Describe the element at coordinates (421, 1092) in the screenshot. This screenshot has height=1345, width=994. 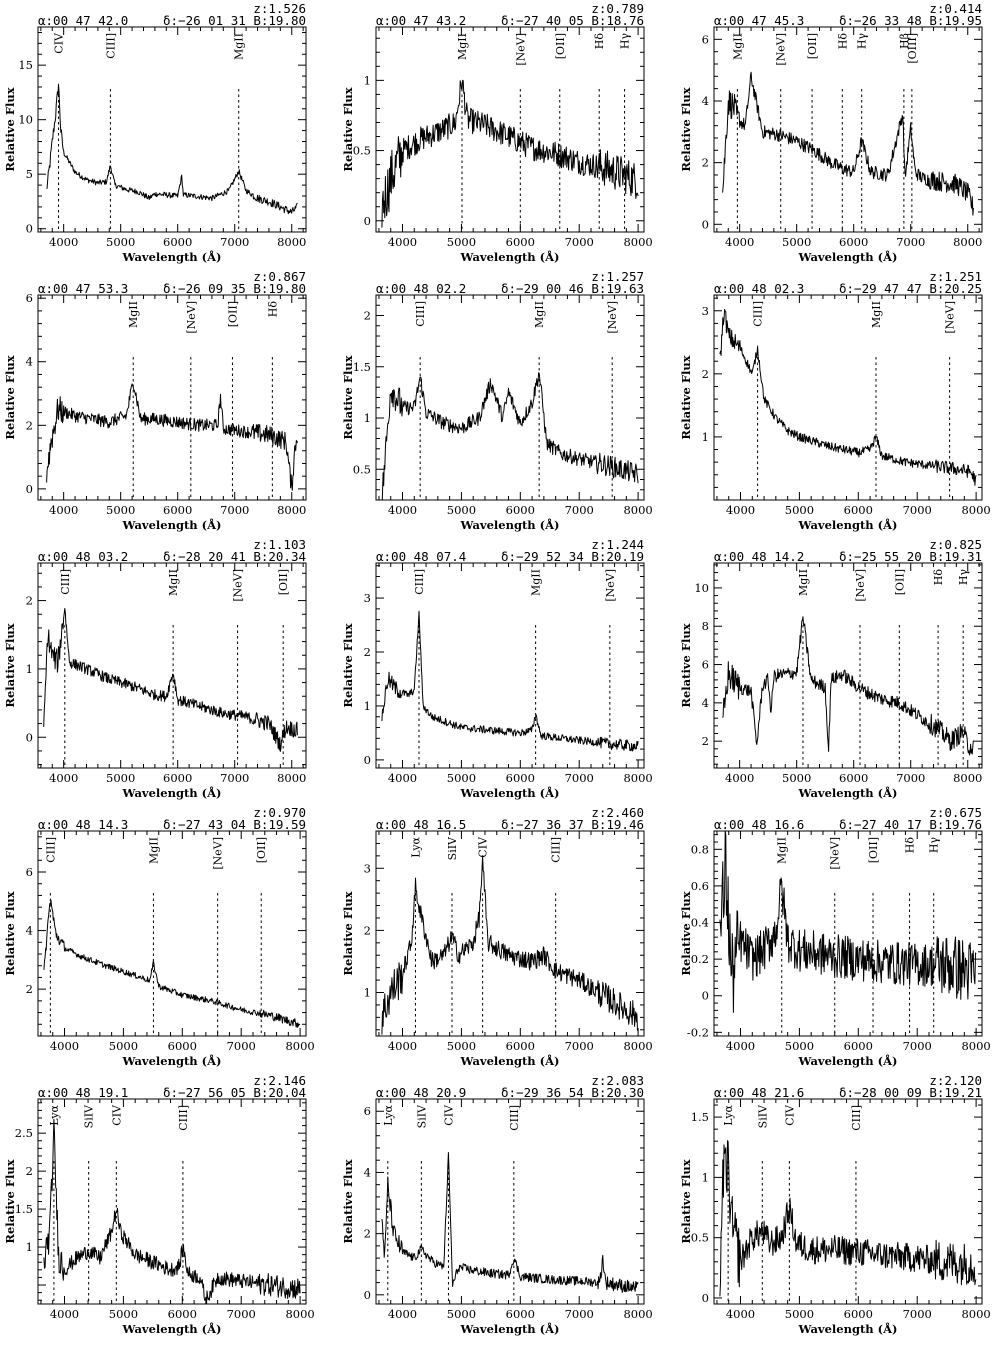
I see `right-ascension-label: α:00 48 20.9` at that location.